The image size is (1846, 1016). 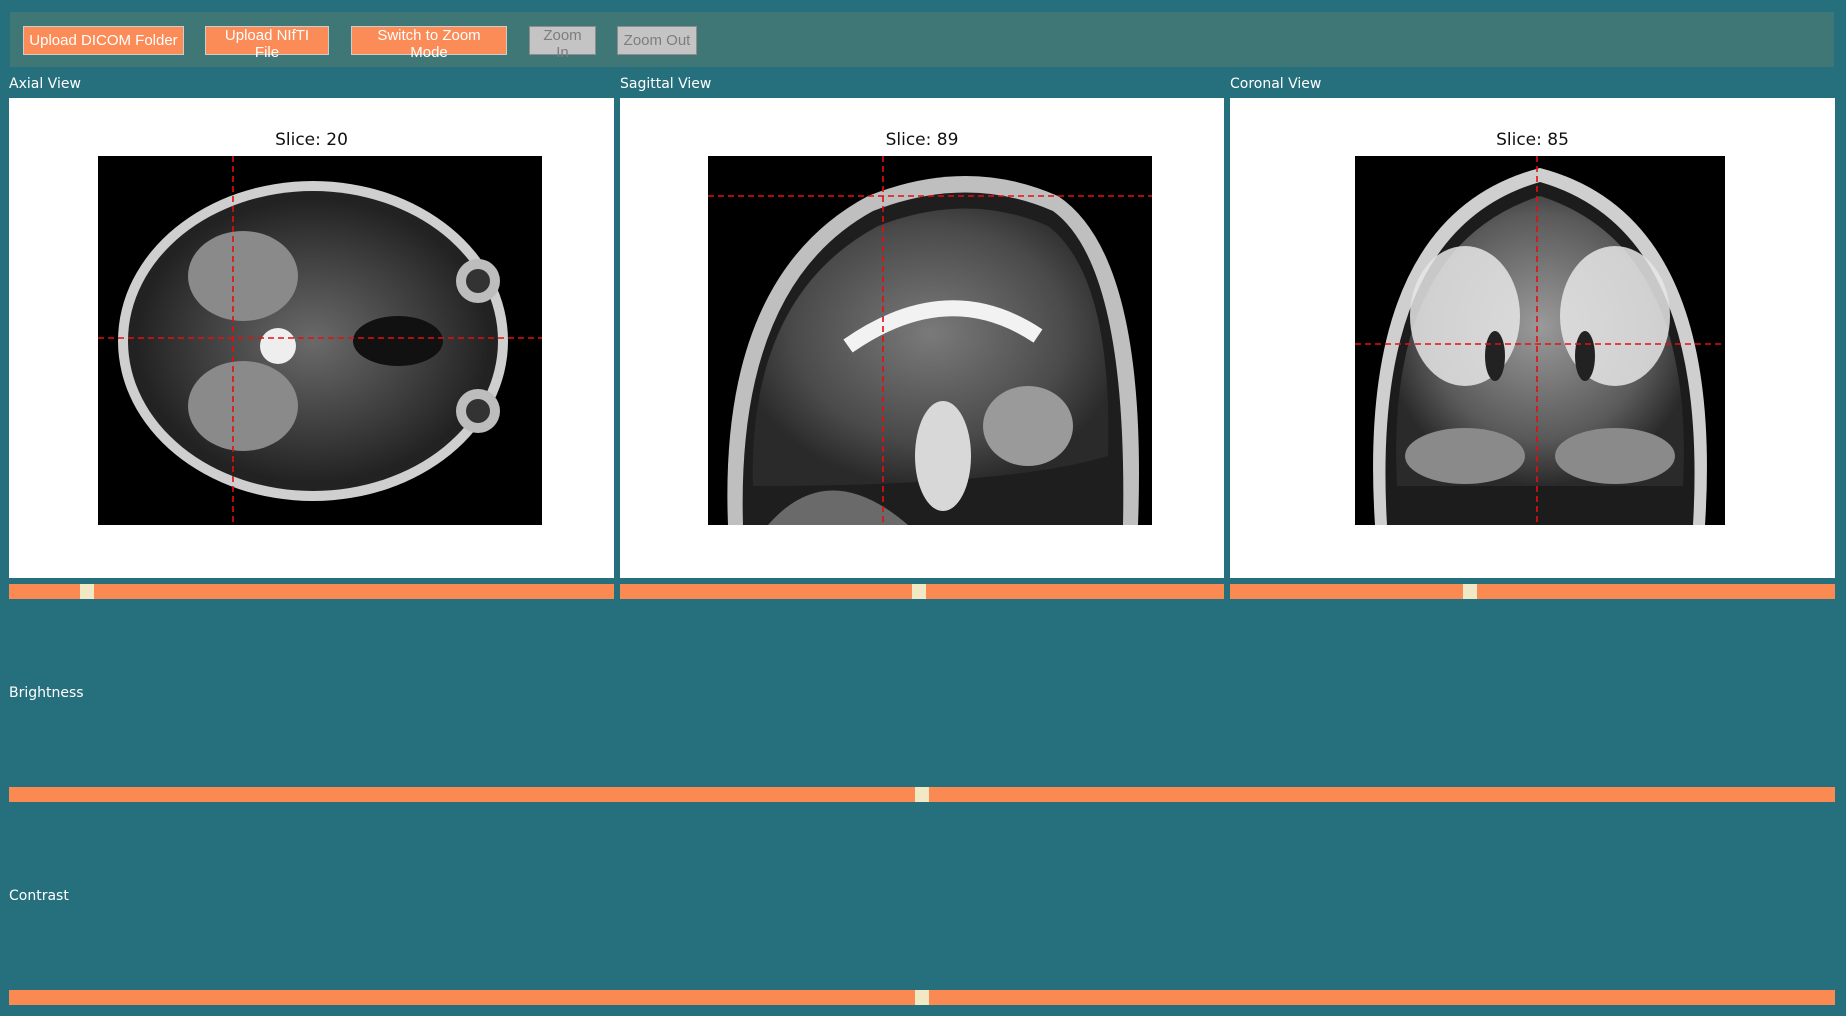 What do you see at coordinates (1470, 591) in the screenshot?
I see `coronal-slice-slider-thumb` at bounding box center [1470, 591].